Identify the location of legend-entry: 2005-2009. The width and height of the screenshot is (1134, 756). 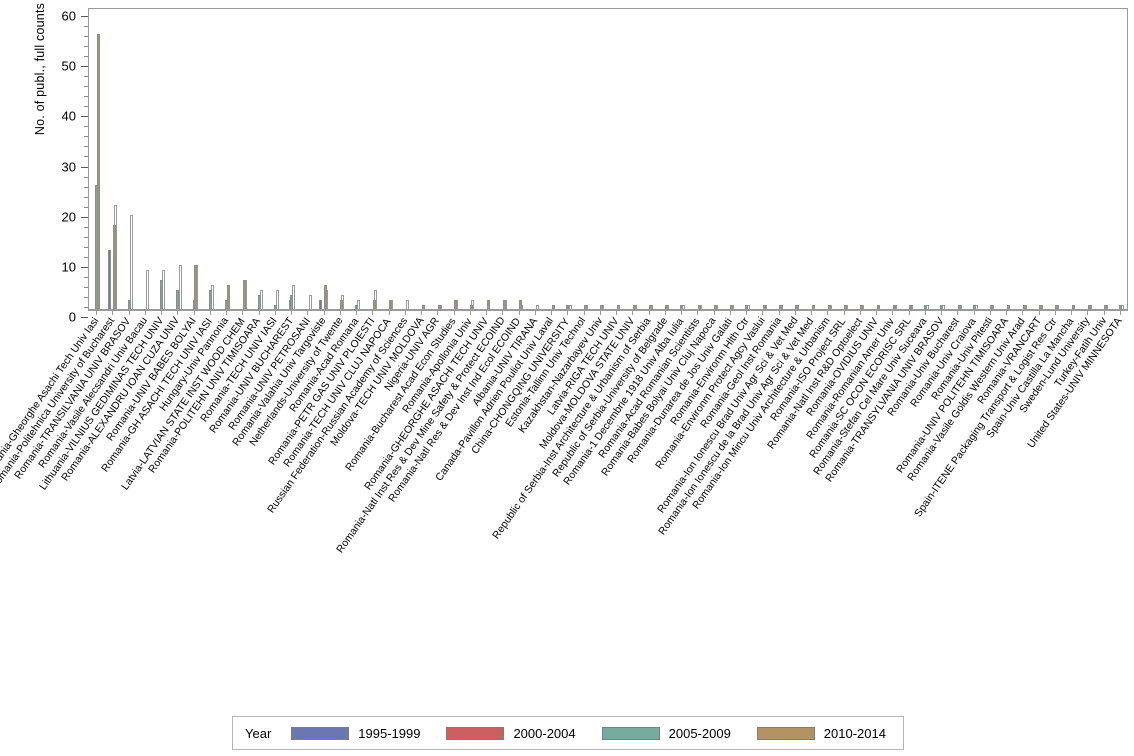
(666, 733).